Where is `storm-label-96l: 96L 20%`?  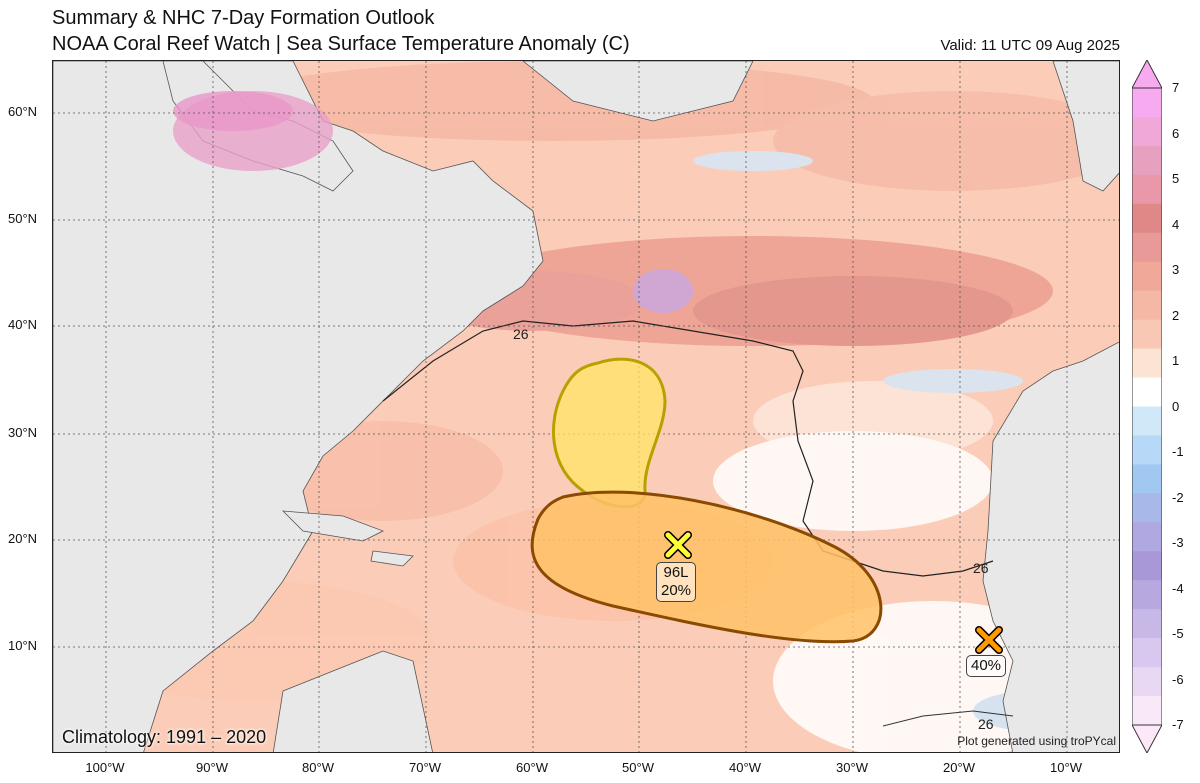 storm-label-96l: 96L 20% is located at coordinates (676, 582).